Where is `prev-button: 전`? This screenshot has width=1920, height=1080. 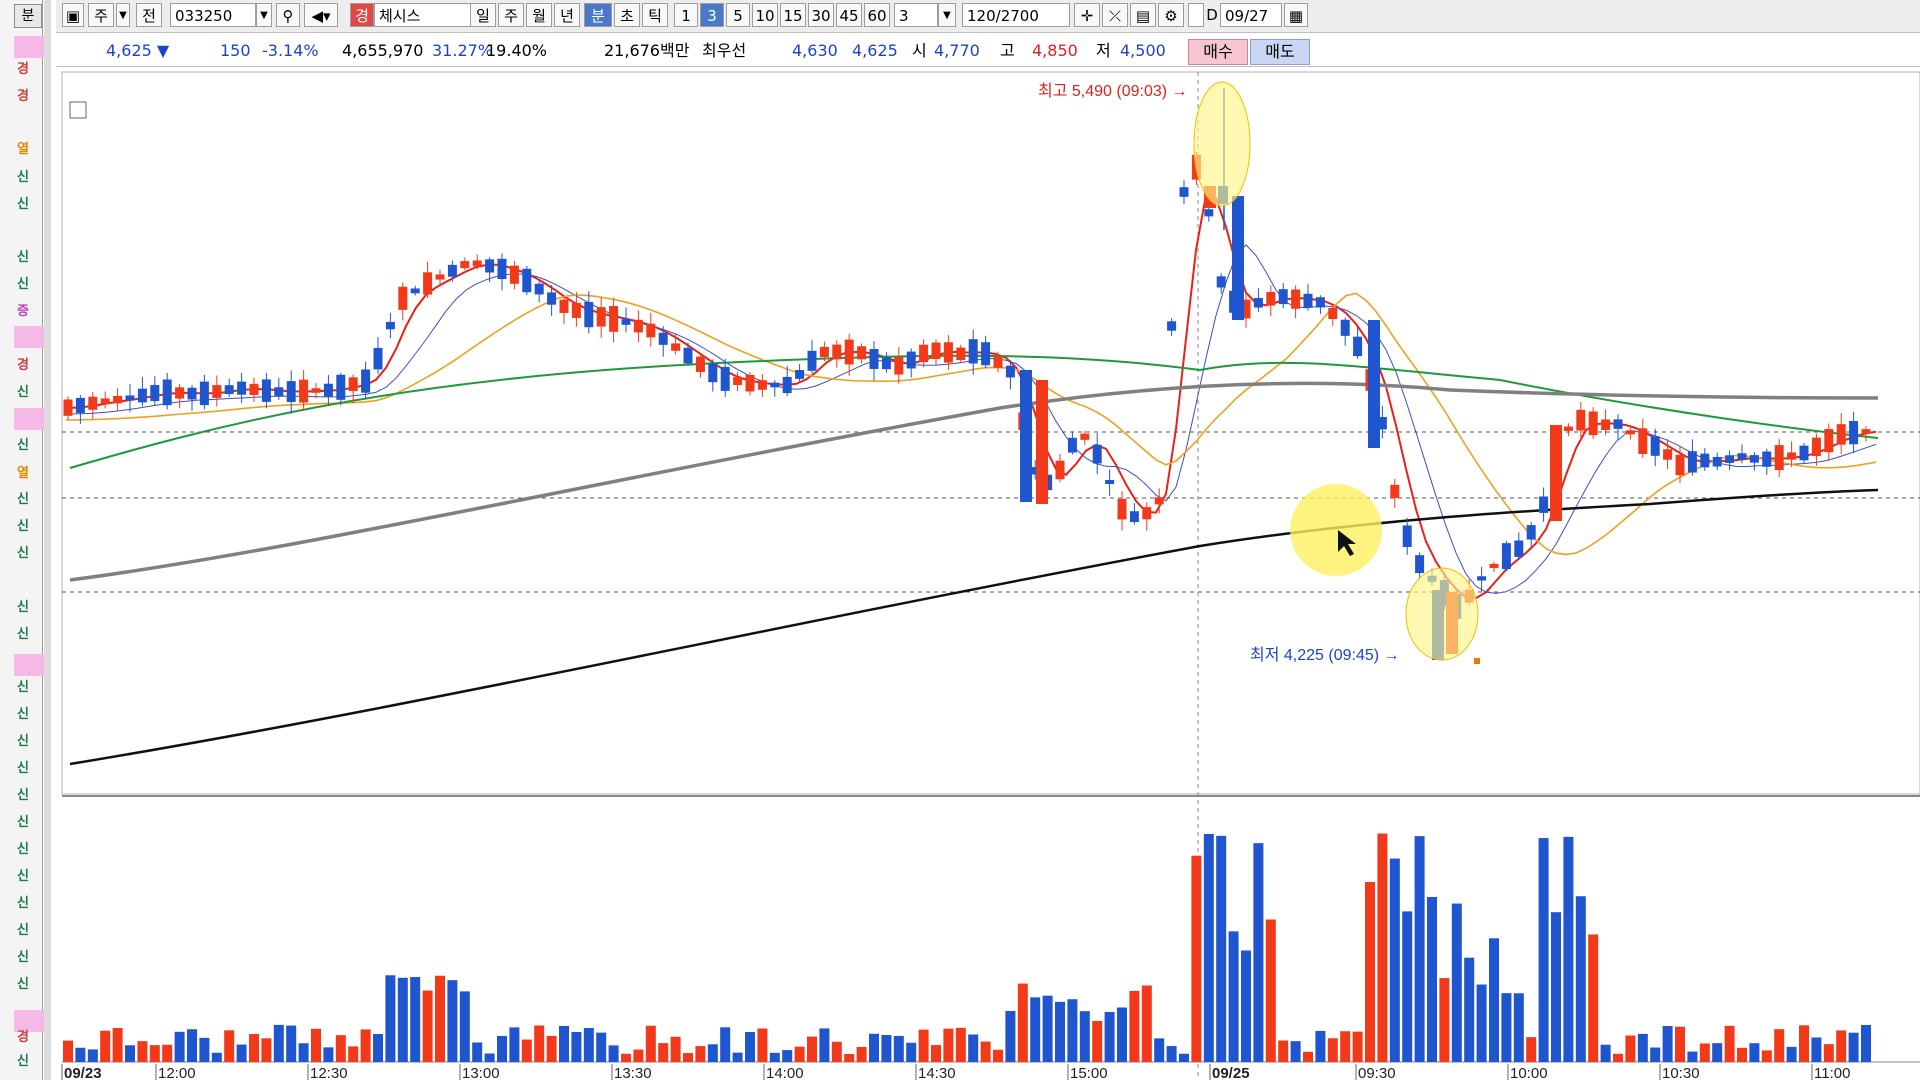
prev-button: 전 is located at coordinates (149, 15).